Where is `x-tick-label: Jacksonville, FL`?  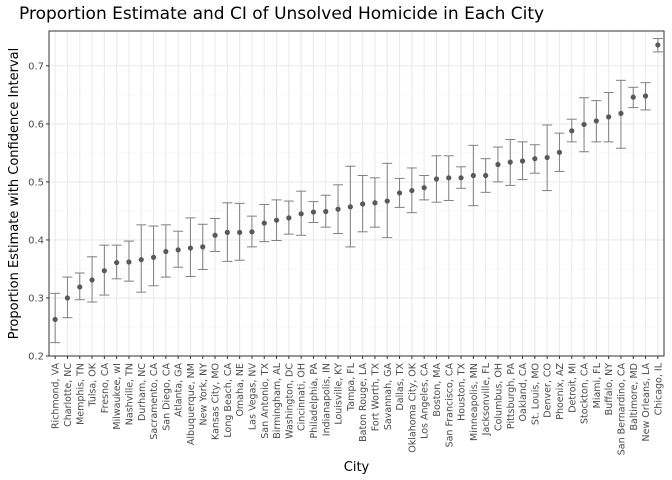
x-tick-label: Jacksonville, FL is located at coordinates (486, 399).